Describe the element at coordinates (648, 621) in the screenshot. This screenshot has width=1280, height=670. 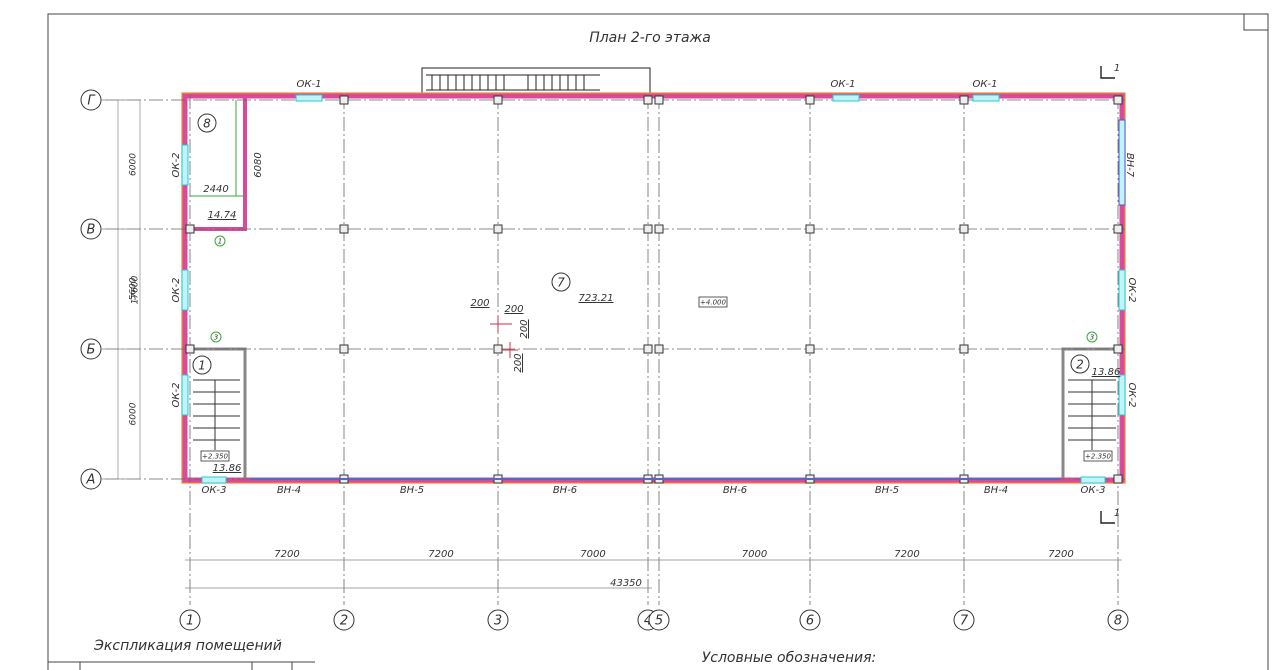
I see `axis-label: 4` at that location.